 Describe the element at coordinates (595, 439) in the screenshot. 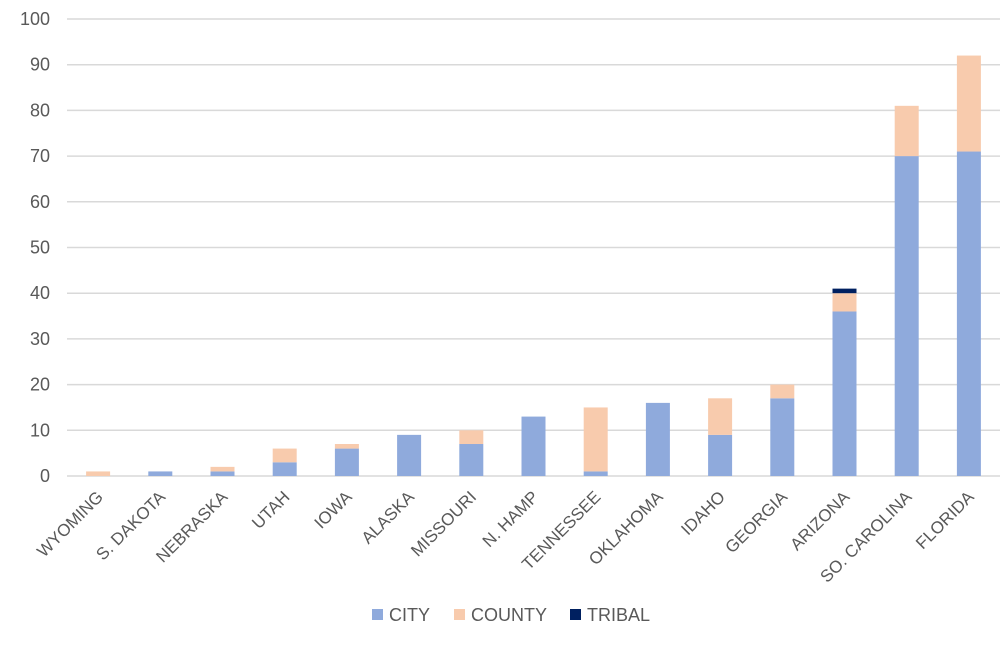

I see `bar-county-tennessee` at that location.